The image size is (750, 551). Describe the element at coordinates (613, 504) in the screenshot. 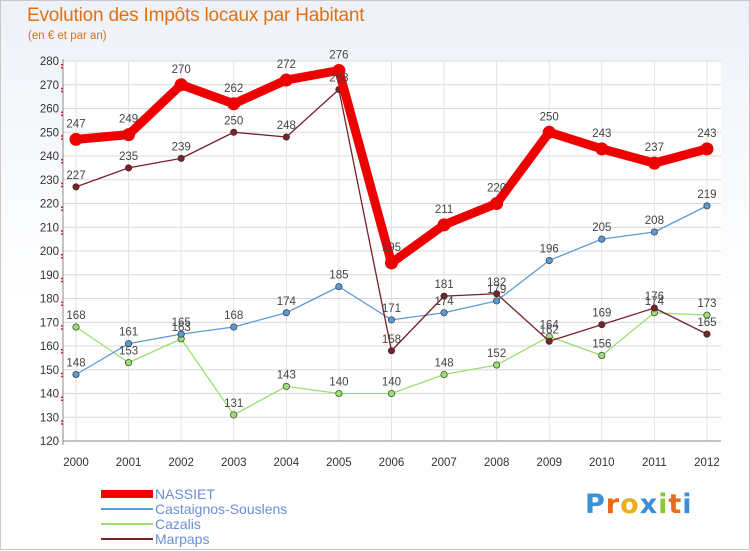

I see `logo-letter: r` at that location.